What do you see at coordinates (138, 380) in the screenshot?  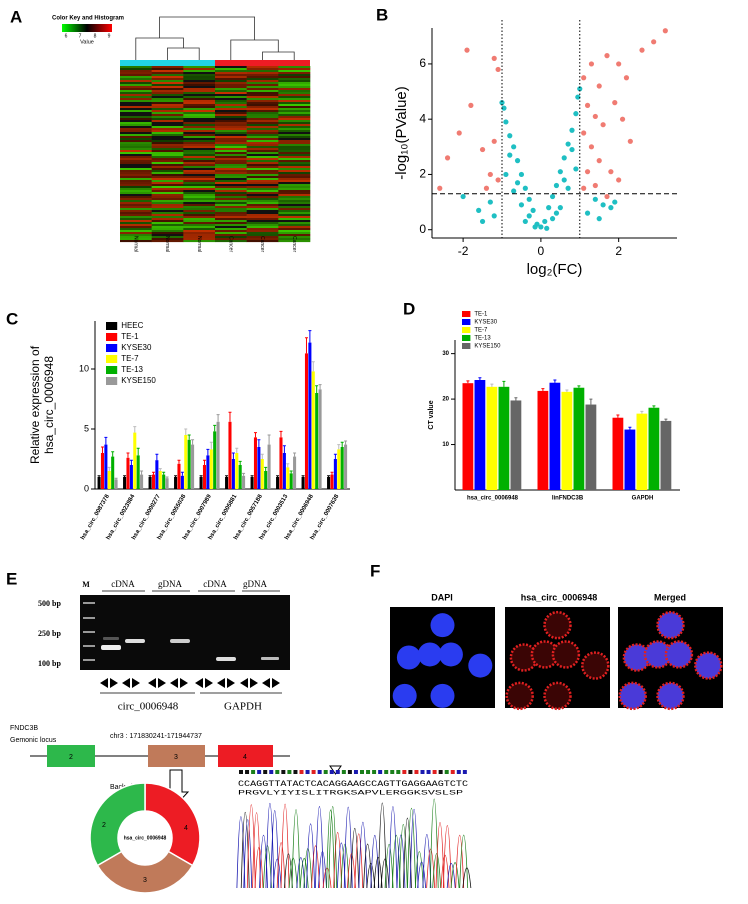 I see `legend-label: KYSE150` at bounding box center [138, 380].